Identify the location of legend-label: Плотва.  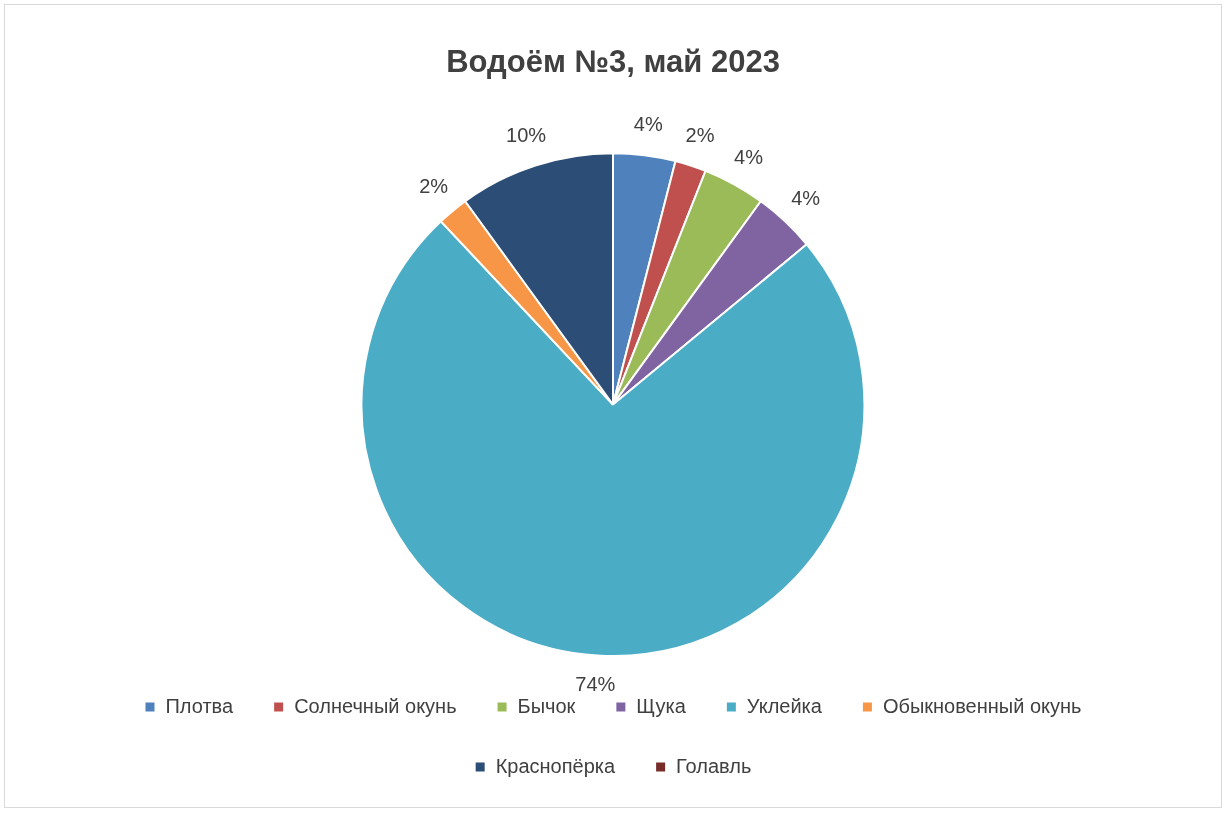
(200, 705).